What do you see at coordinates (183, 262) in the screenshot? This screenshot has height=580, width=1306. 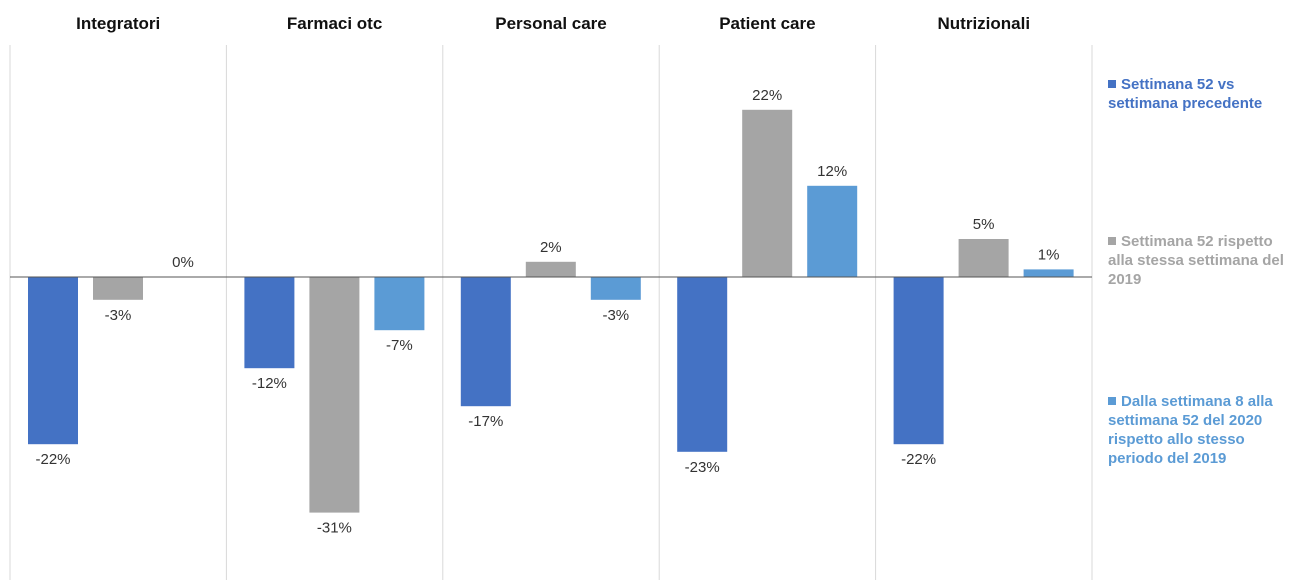 I see `value-label: 0%` at bounding box center [183, 262].